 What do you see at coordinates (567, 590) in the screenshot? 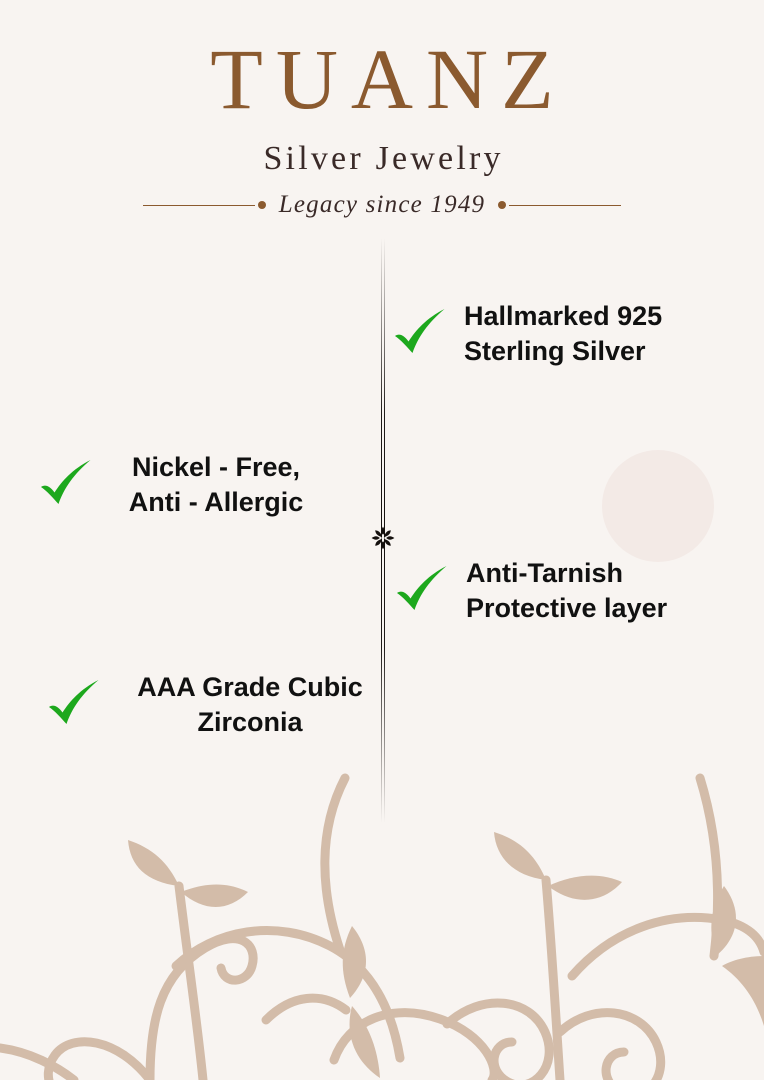
I see `feature-label: Anti-Tarnish Protective layer` at bounding box center [567, 590].